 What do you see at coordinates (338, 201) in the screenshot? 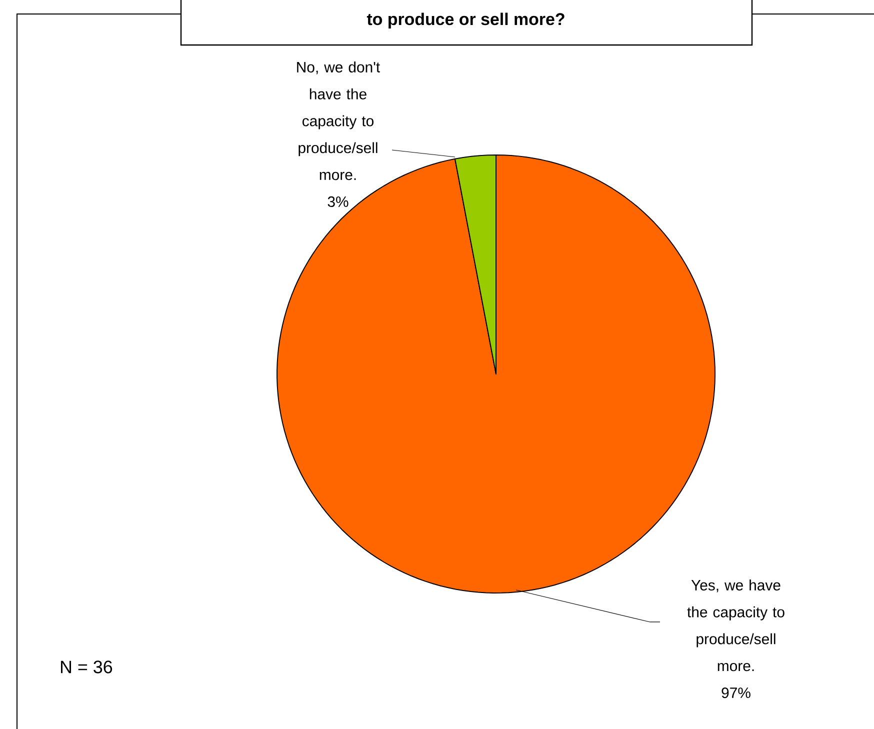
I see `data-label: 3%` at bounding box center [338, 201].